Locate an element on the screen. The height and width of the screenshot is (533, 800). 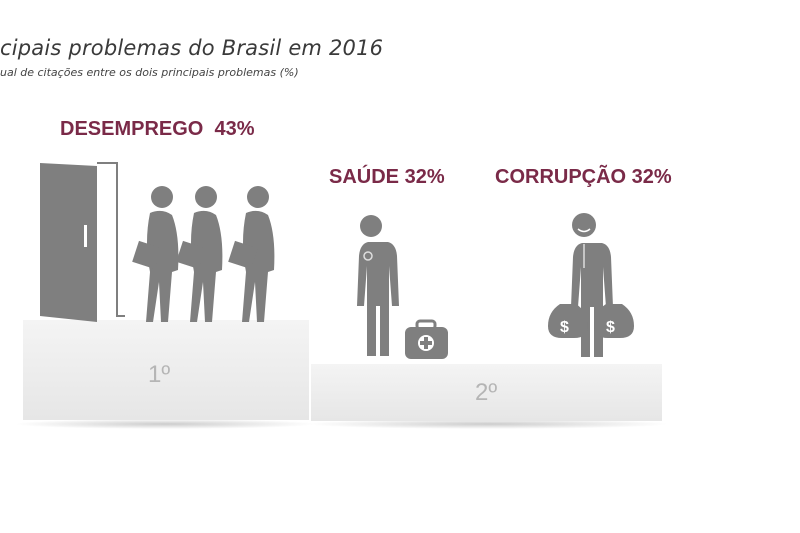
chart-title: cipais problemas do Brasil em 2016 is located at coordinates (192, 48).